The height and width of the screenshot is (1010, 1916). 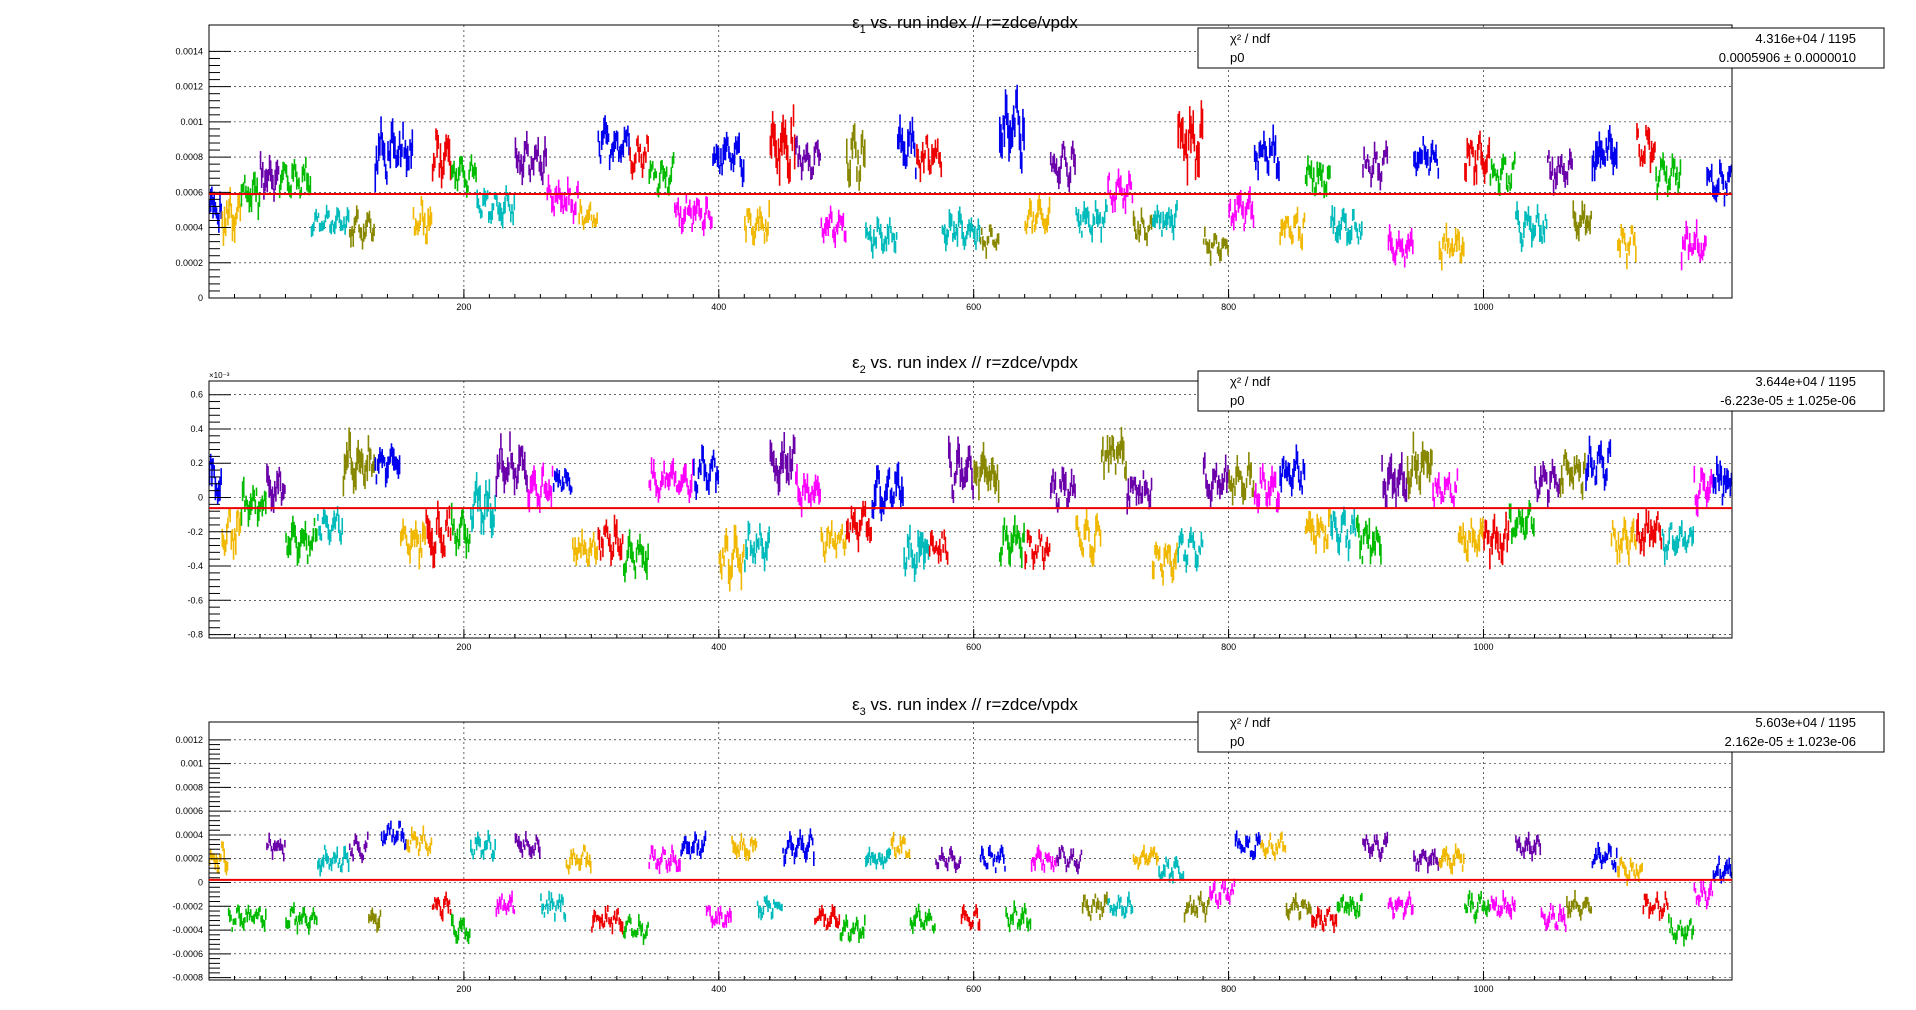 What do you see at coordinates (965, 364) in the screenshot?
I see `panel-title: ε2 vs. run index // r=zdce/vpdx` at bounding box center [965, 364].